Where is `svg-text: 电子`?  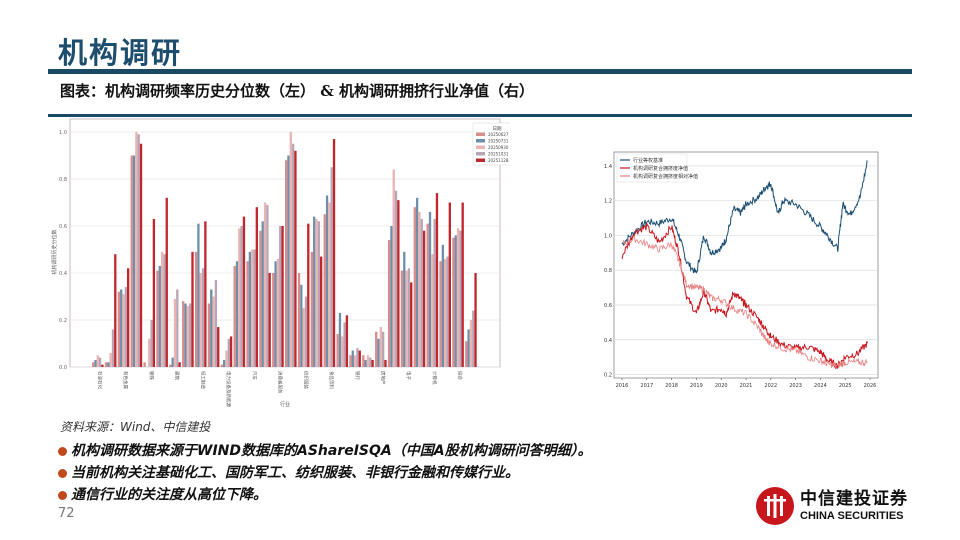 svg-text: 电子 is located at coordinates (408, 375).